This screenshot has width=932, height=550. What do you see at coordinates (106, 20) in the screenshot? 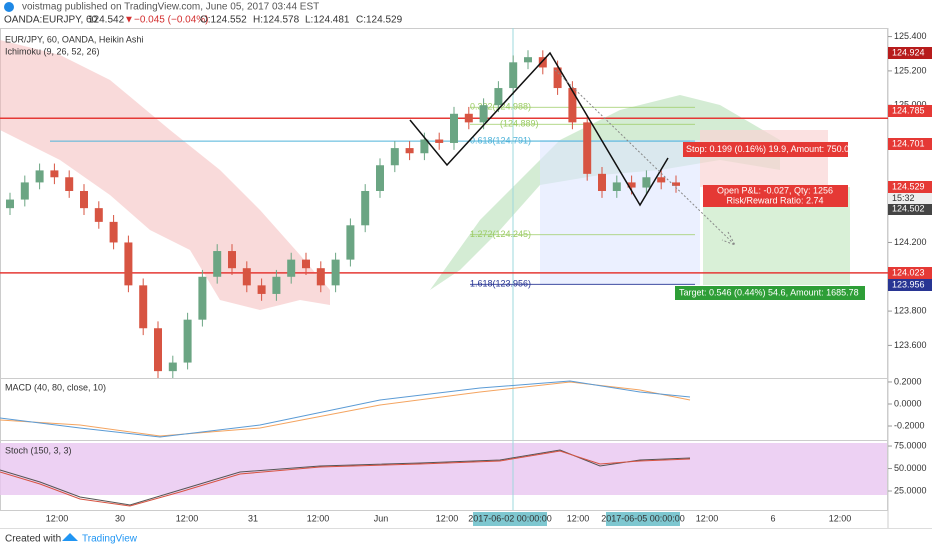
I see `last-price: 124.542` at bounding box center [106, 20].